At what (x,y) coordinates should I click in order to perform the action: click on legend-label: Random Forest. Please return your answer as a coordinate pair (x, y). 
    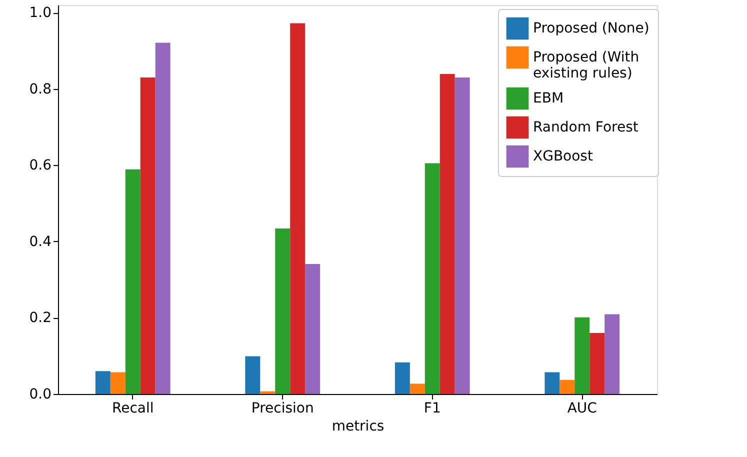
    Looking at the image, I should click on (586, 128).